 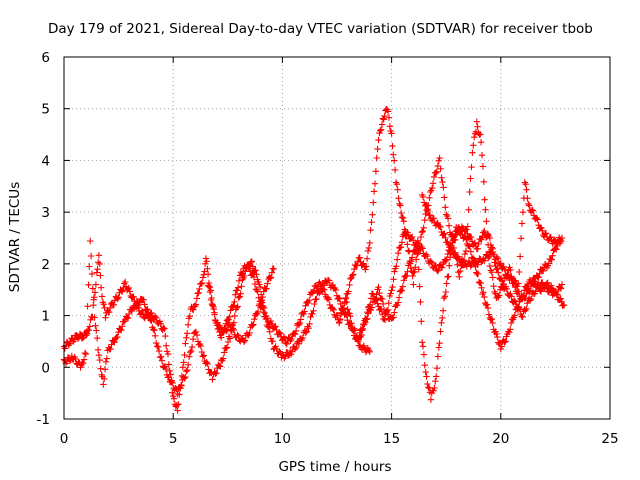 I want to click on x-tick-label: 0, so click(x=64, y=439).